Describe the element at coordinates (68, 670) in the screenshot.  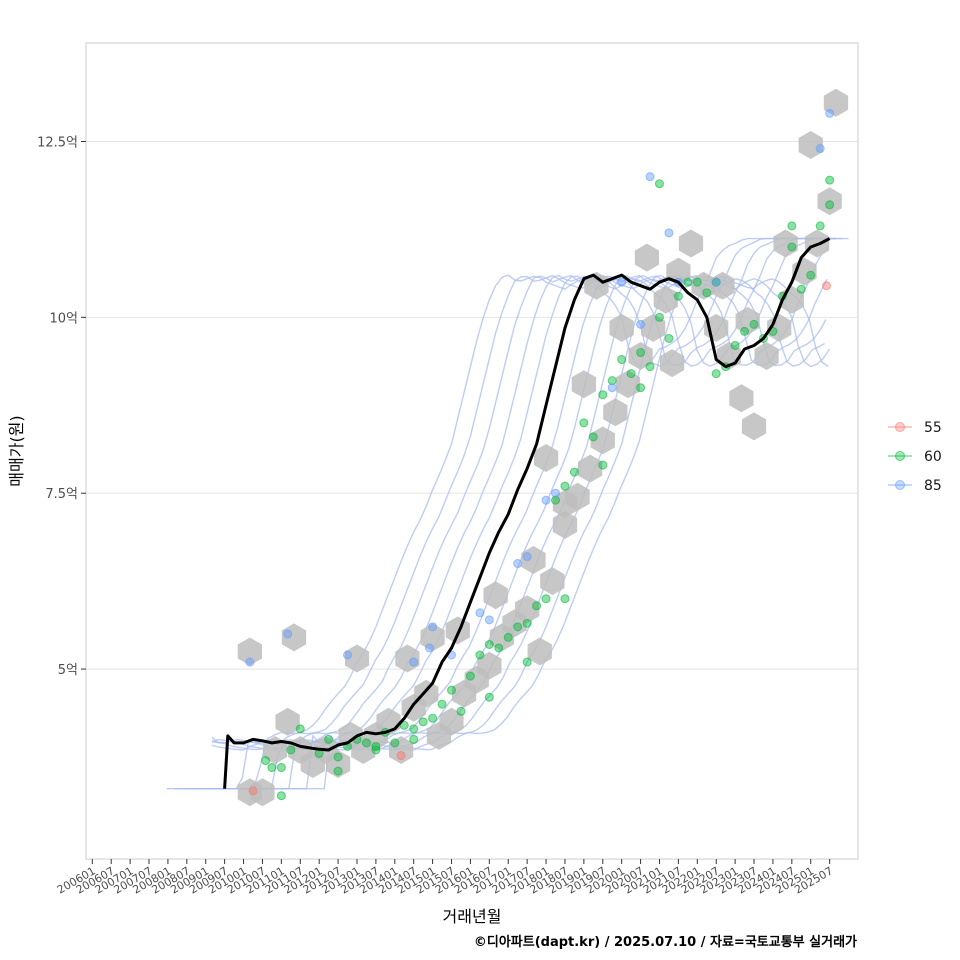
I see `y-tick-label: 5억` at that location.